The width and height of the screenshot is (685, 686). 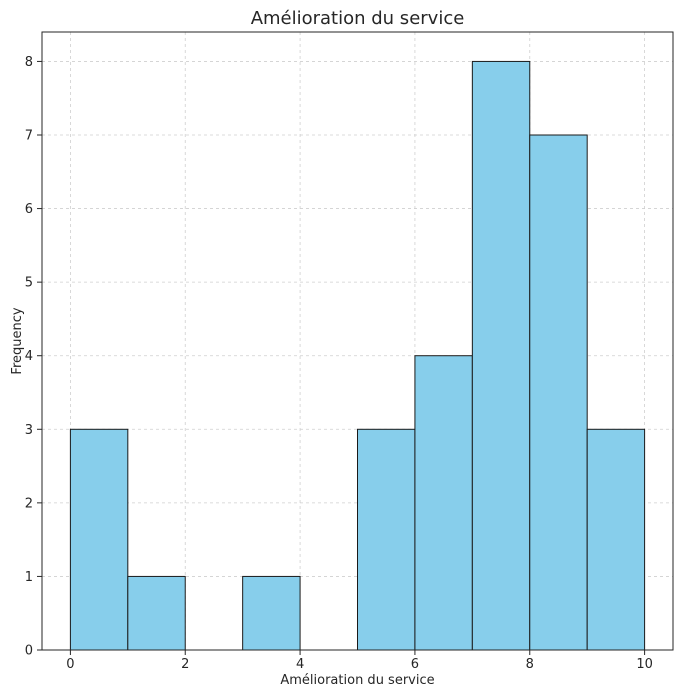 What do you see at coordinates (29, 136) in the screenshot?
I see `y-tick-label: 7` at bounding box center [29, 136].